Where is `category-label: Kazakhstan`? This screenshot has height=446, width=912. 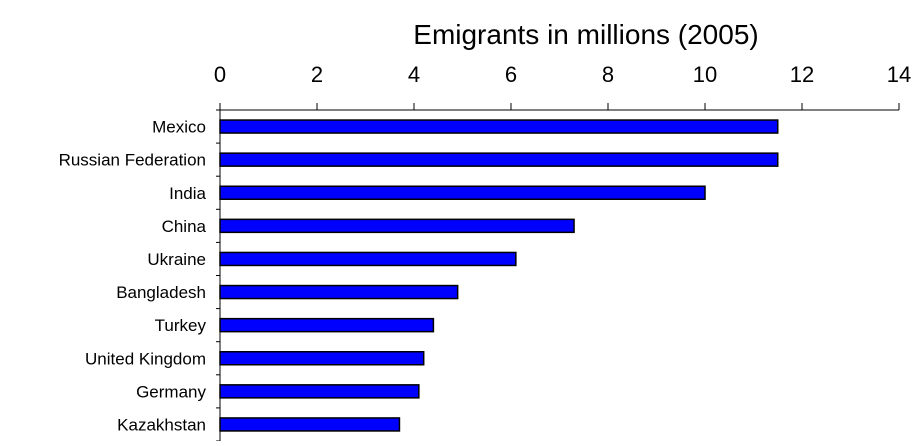 category-label: Kazakhstan is located at coordinates (161, 424).